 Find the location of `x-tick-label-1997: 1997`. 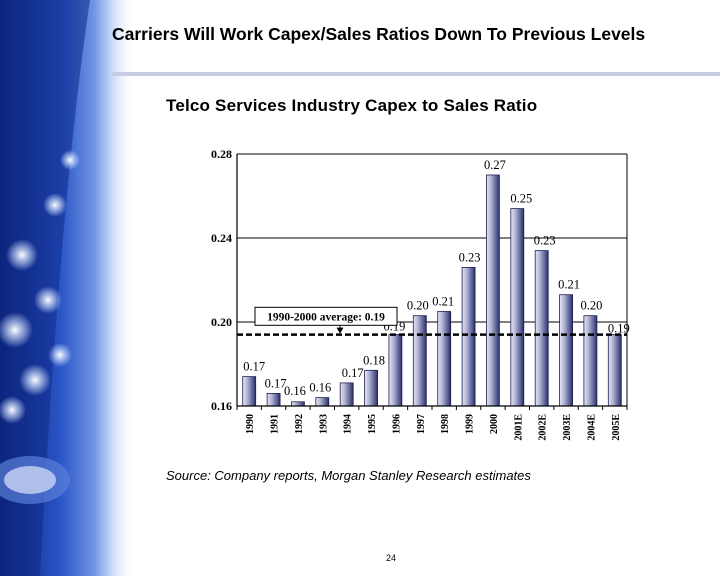

x-tick-label-1997: 1997 is located at coordinates (421, 424).